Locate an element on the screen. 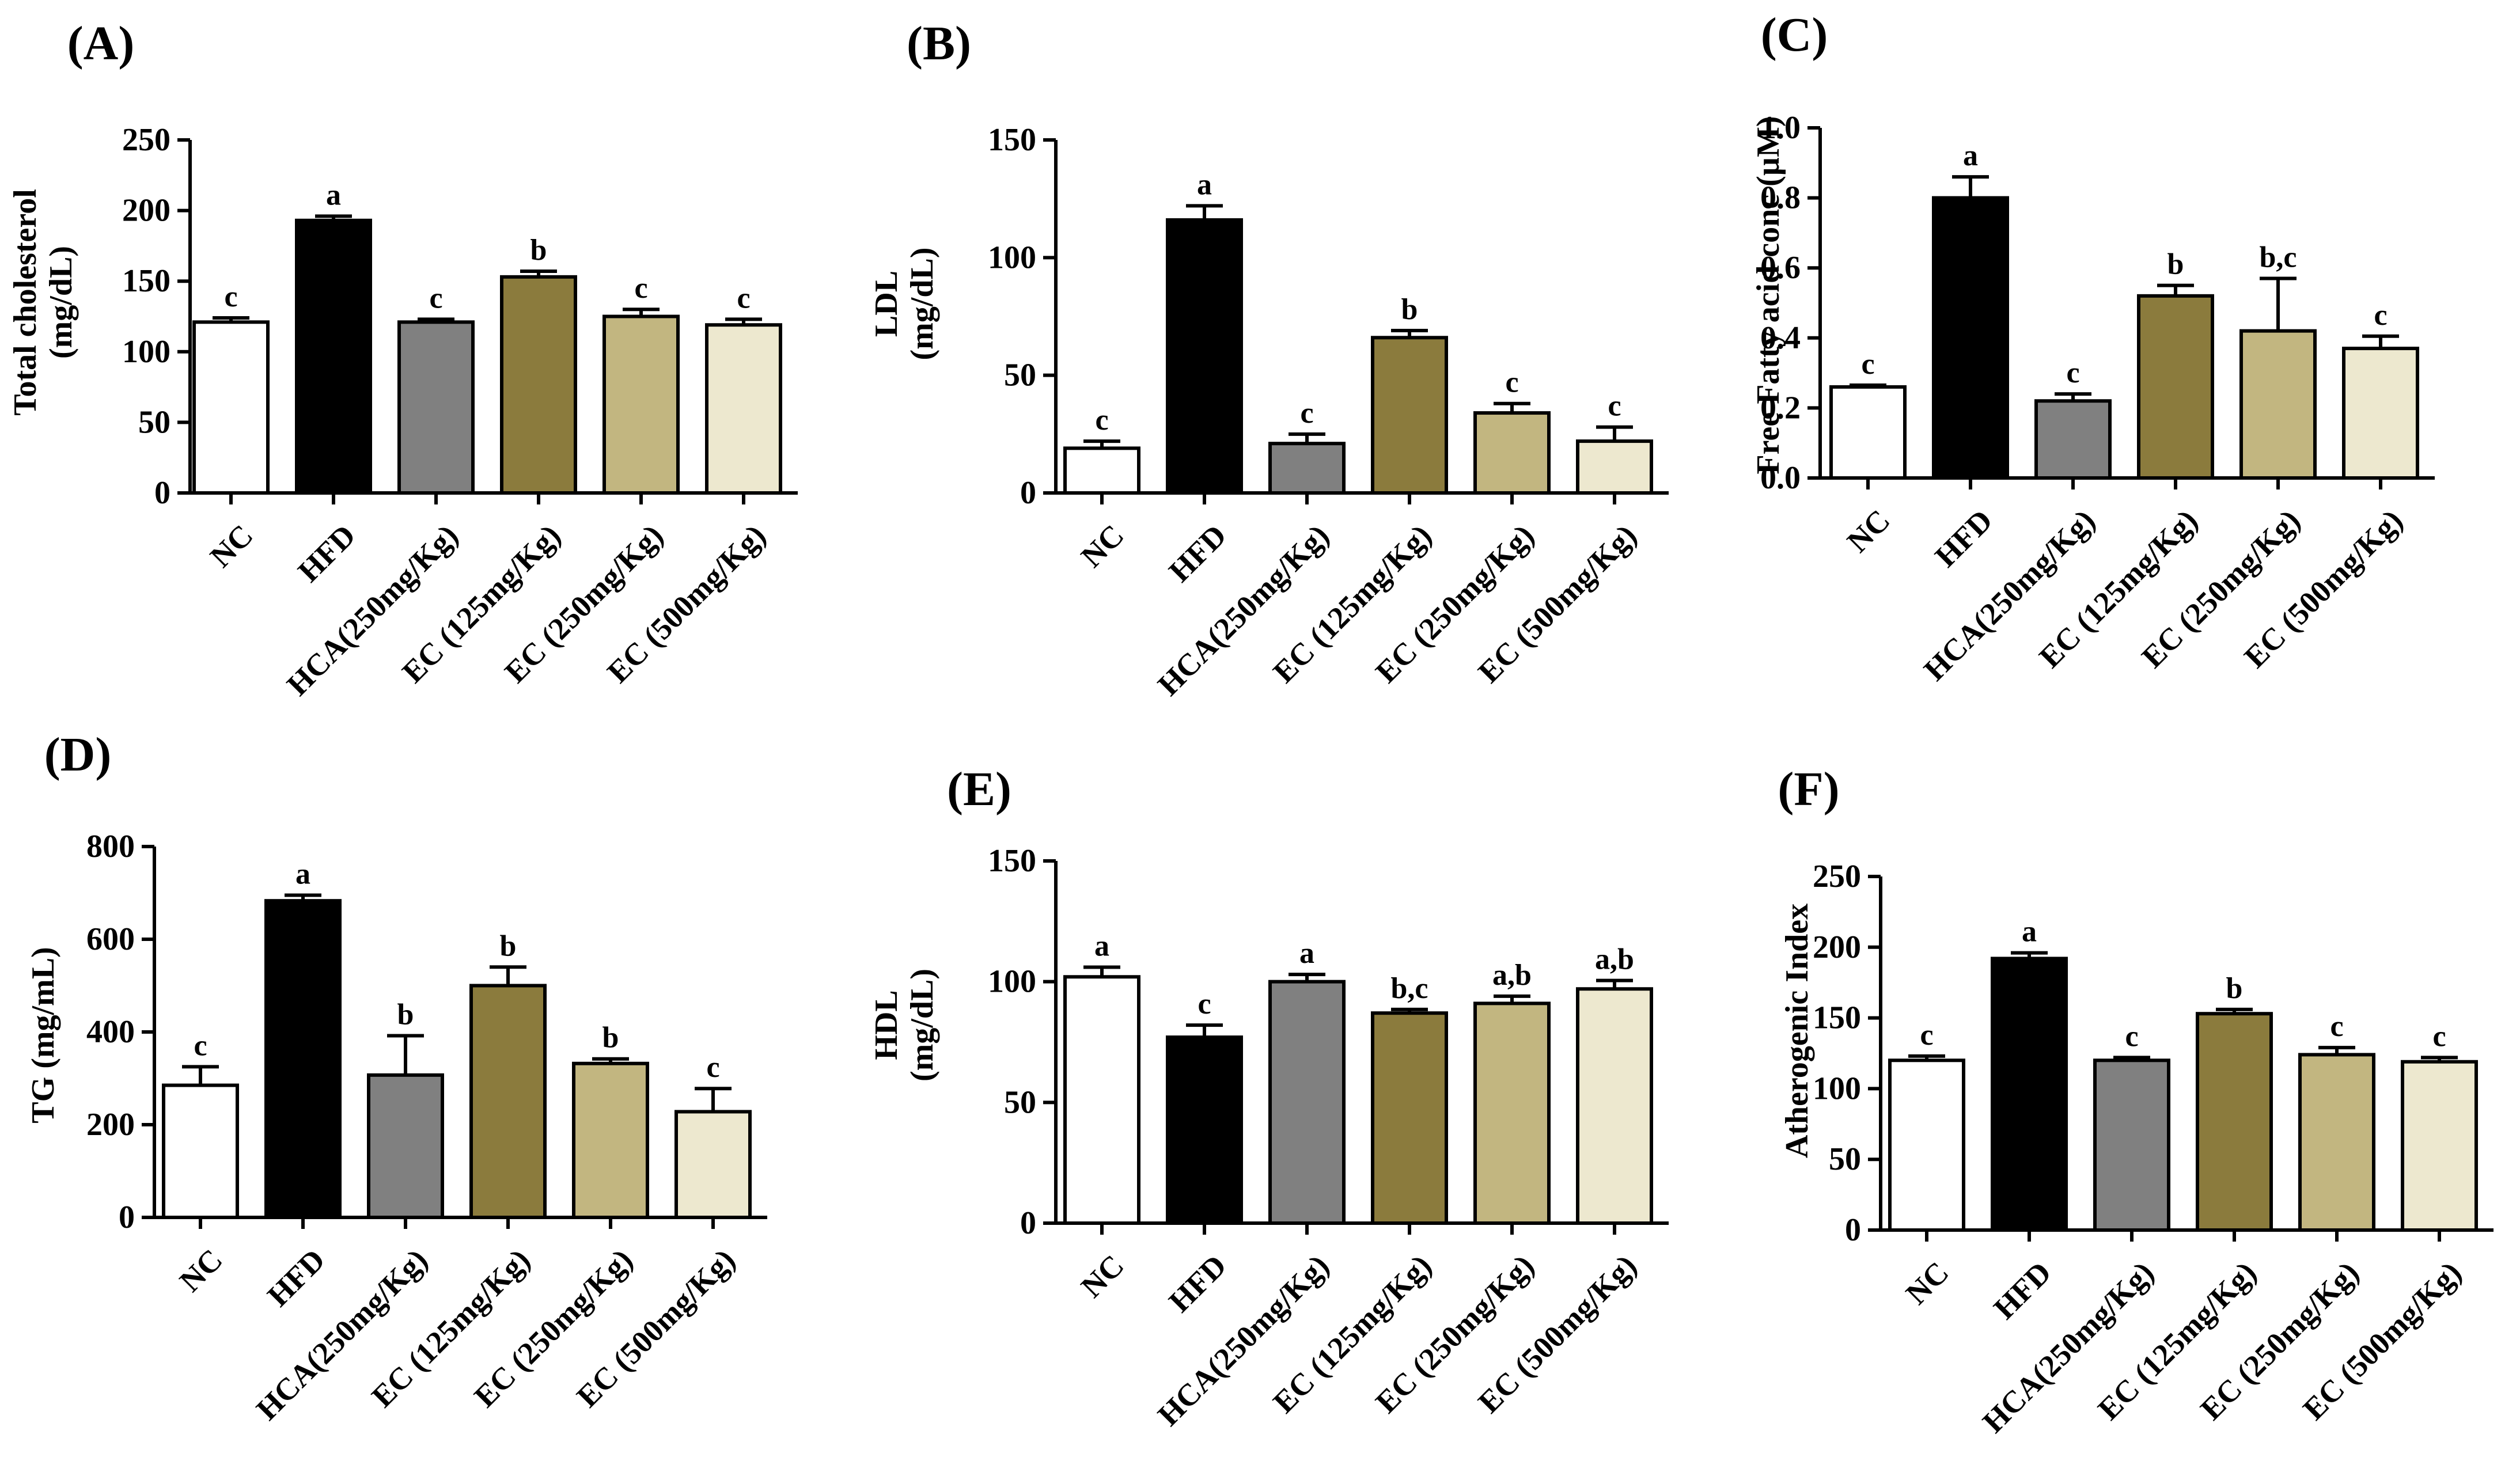  panel-label: (D) is located at coordinates (78, 754).